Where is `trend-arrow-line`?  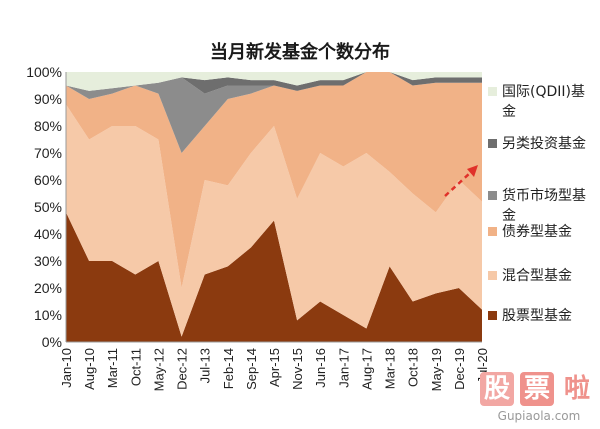 trend-arrow-line is located at coordinates (457, 184).